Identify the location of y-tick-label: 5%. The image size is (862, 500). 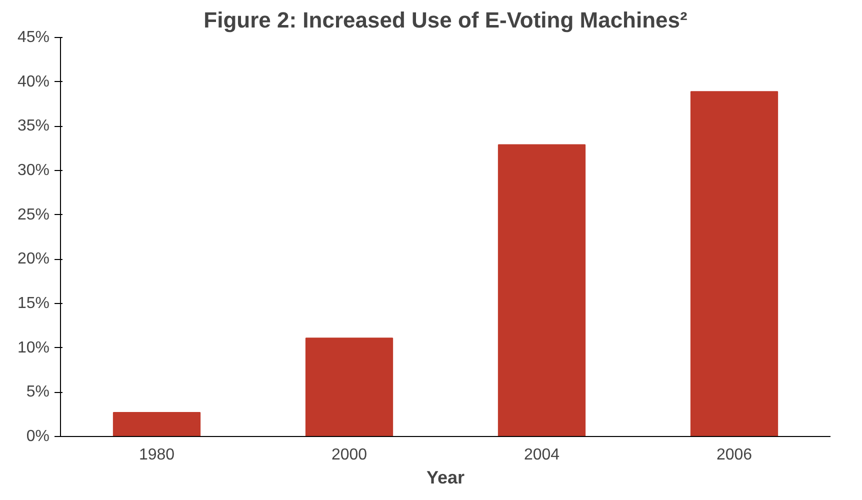
(38, 392).